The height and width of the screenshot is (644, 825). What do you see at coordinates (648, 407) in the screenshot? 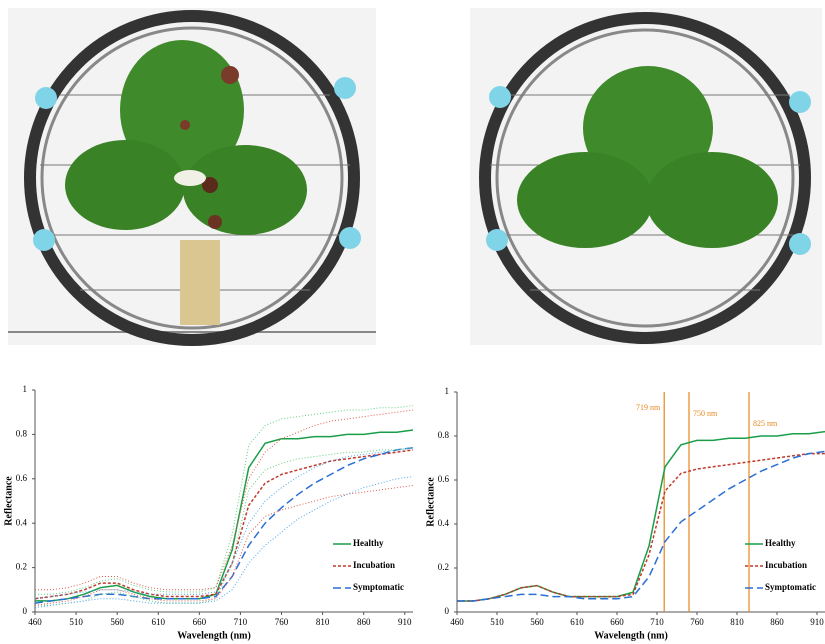
I see `marker-label: 719 nm` at bounding box center [648, 407].